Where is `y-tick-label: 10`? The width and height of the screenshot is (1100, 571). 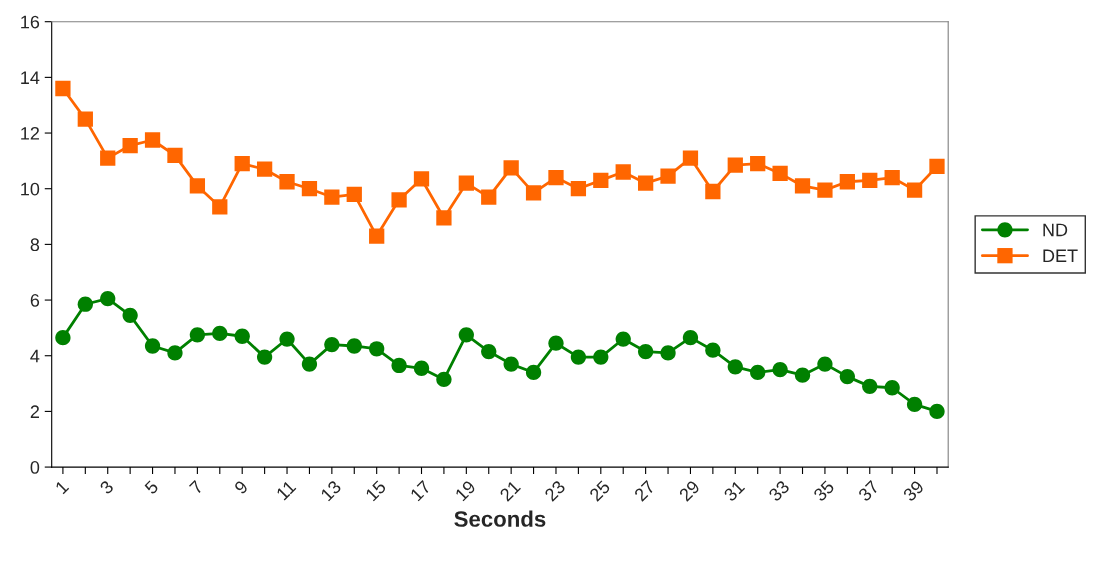 y-tick-label: 10 is located at coordinates (30, 189).